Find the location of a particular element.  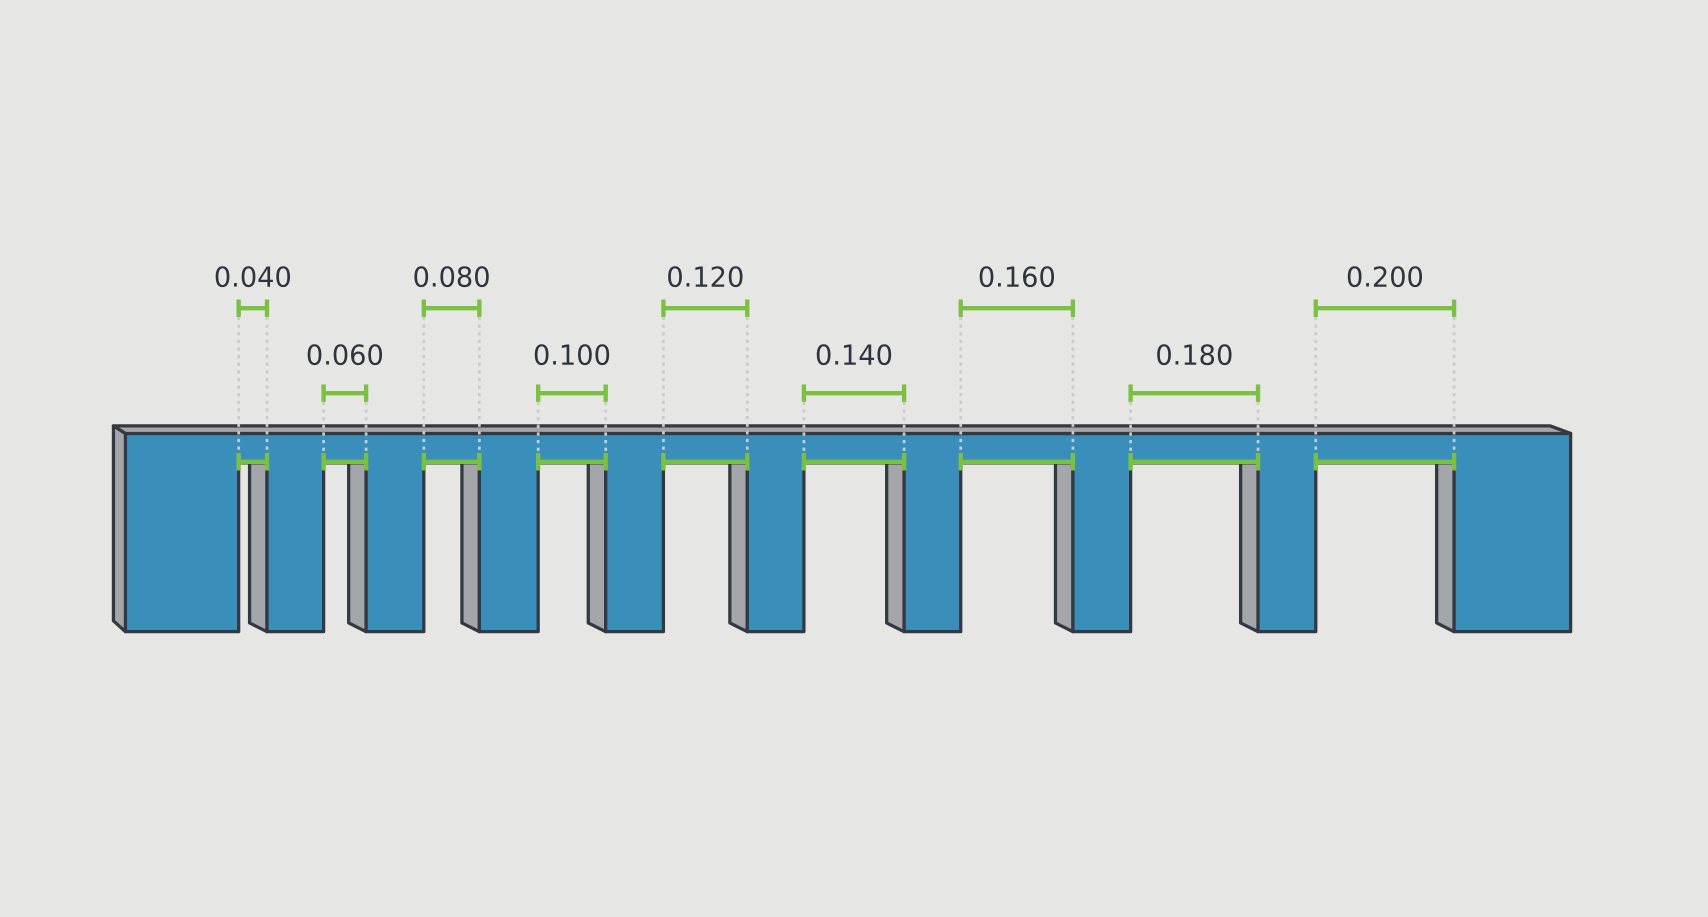

left-face is located at coordinates (119, 529).